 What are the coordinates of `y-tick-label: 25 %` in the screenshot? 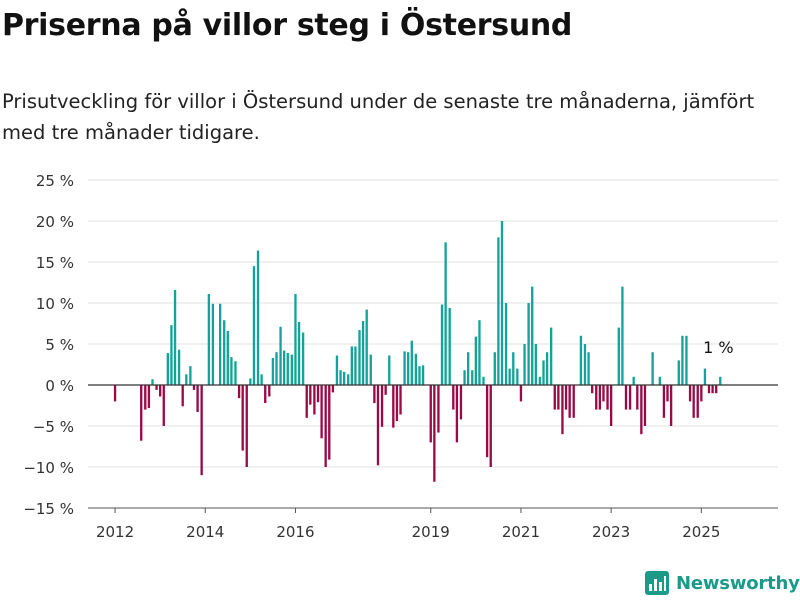 It's located at (55, 181).